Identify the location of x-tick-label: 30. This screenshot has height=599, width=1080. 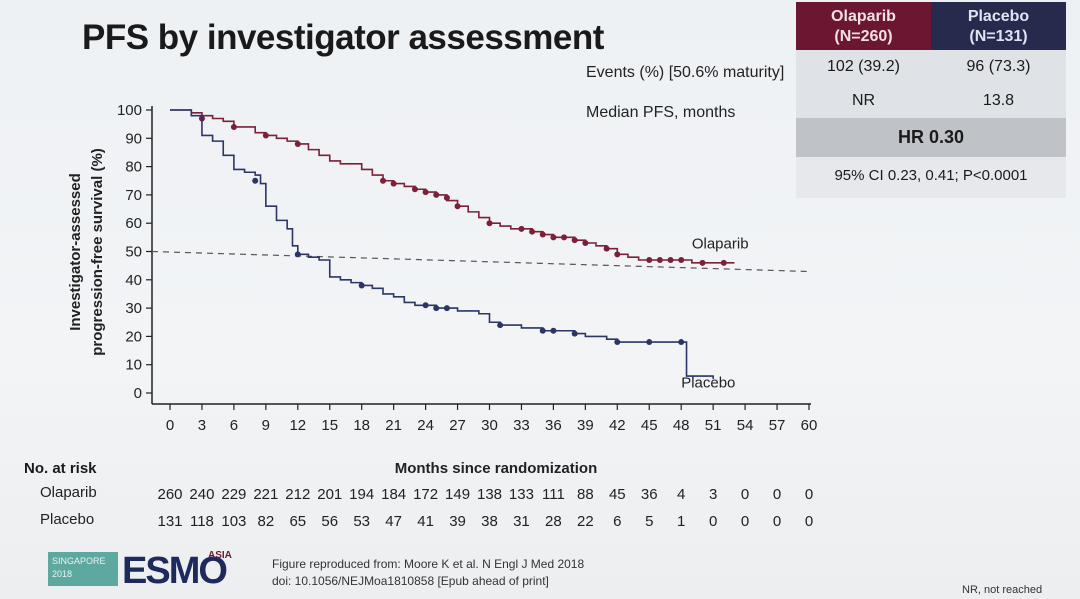
(489, 425).